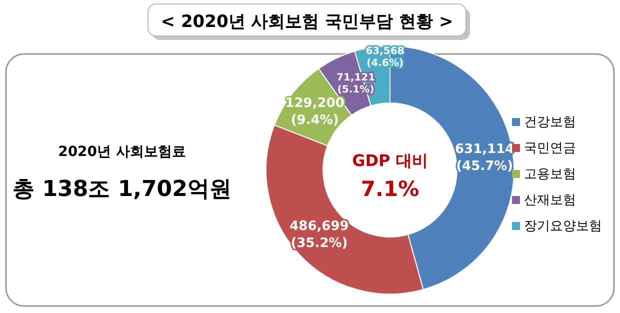 The height and width of the screenshot is (313, 620). I want to click on legend-label: 장기요양보험, so click(563, 226).